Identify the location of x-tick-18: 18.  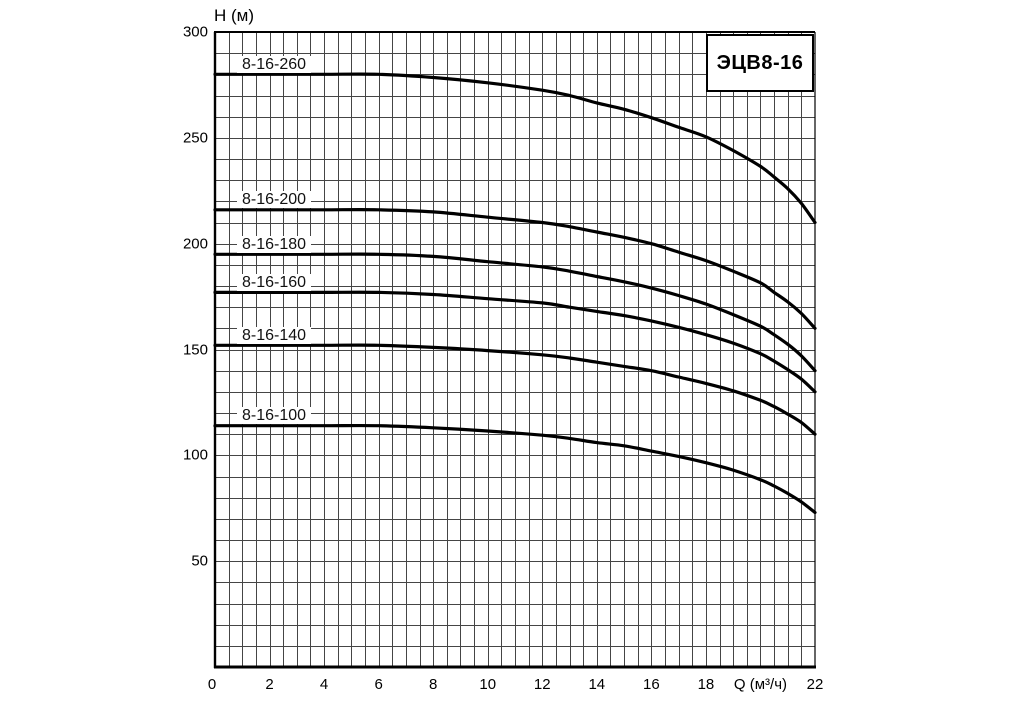
(706, 684).